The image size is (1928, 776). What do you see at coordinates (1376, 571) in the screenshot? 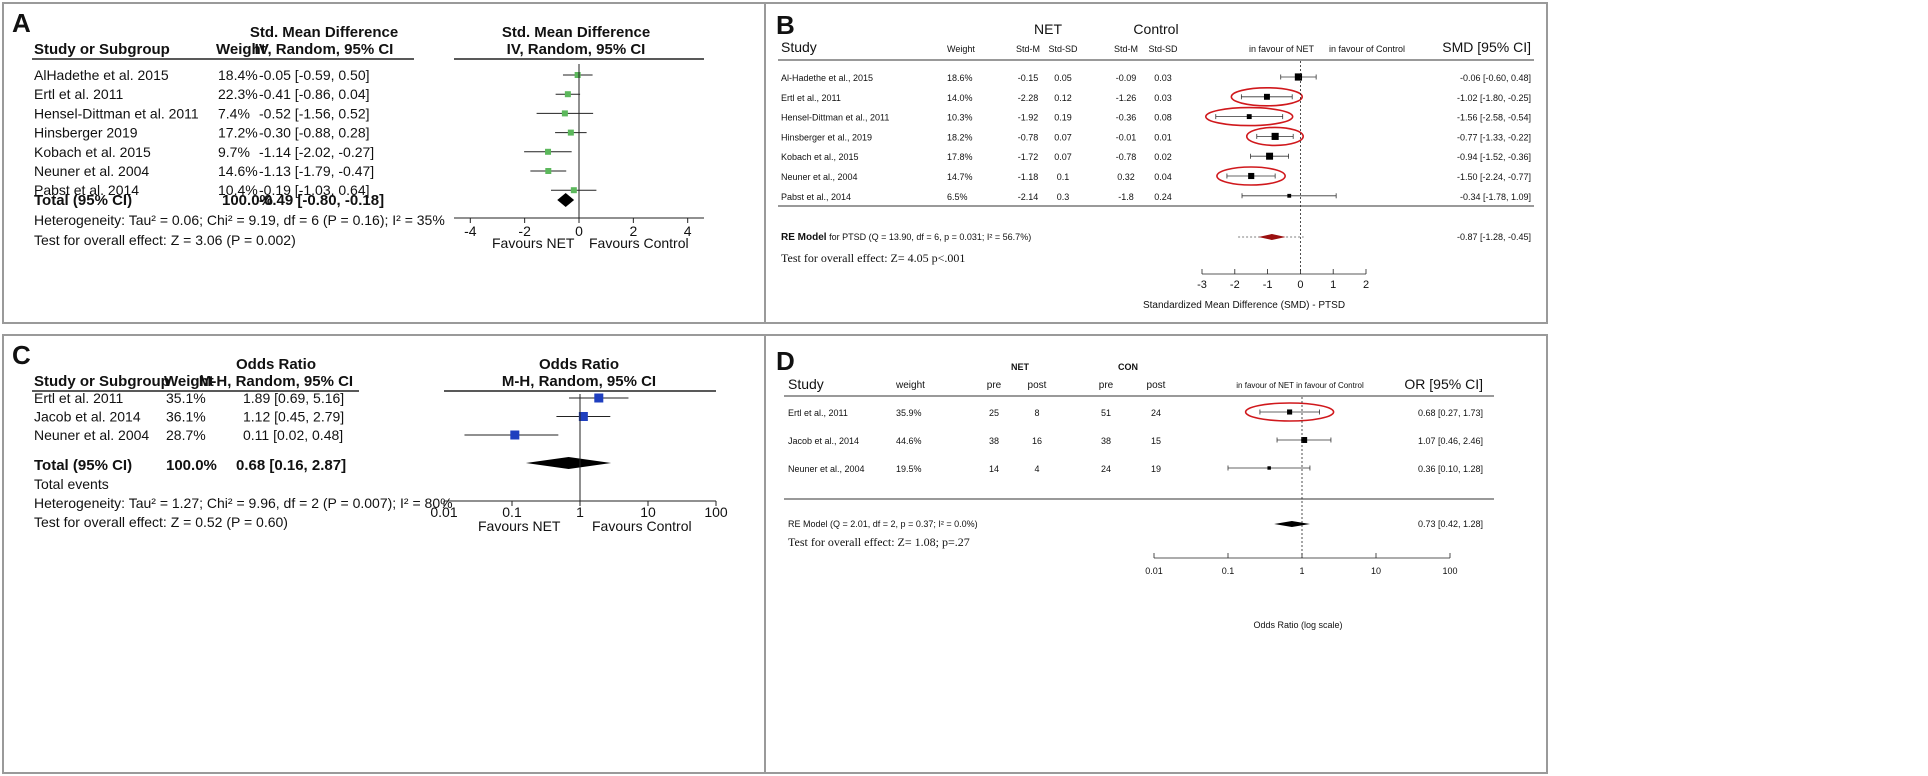
I see `d-tick-label: 10` at bounding box center [1376, 571].